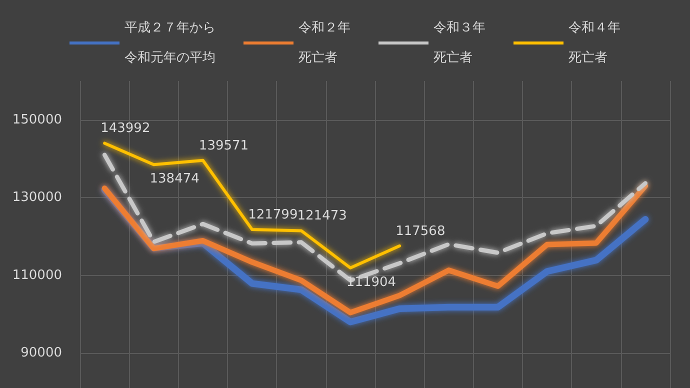 The image size is (690, 388). Describe the element at coordinates (460, 43) in the screenshot. I see `legend-label: 令和３年死亡者` at that location.